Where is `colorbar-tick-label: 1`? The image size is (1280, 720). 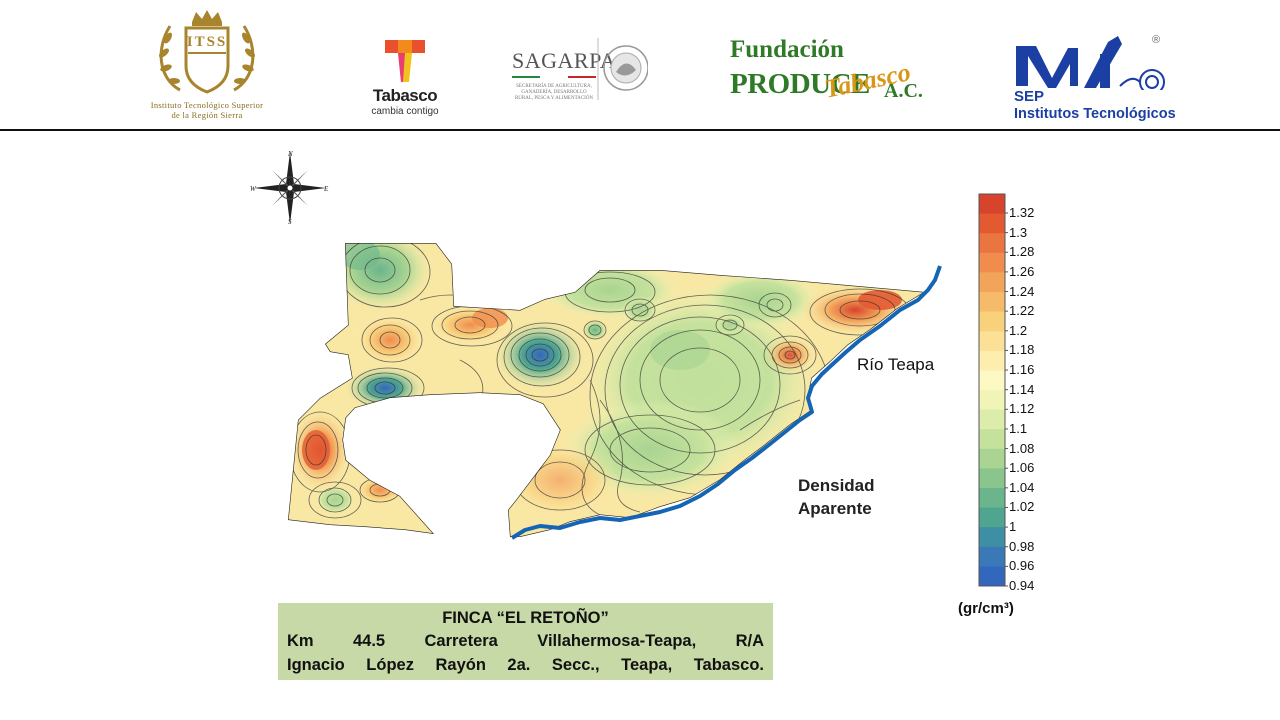
colorbar-tick-label: 1 is located at coordinates (1013, 527).